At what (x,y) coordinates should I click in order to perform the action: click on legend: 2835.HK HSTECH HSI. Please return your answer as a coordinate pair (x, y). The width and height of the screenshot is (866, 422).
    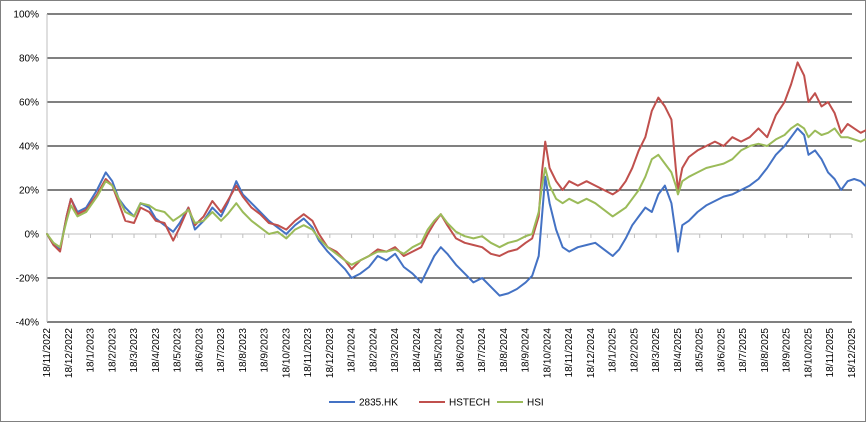
    Looking at the image, I should click on (436, 403).